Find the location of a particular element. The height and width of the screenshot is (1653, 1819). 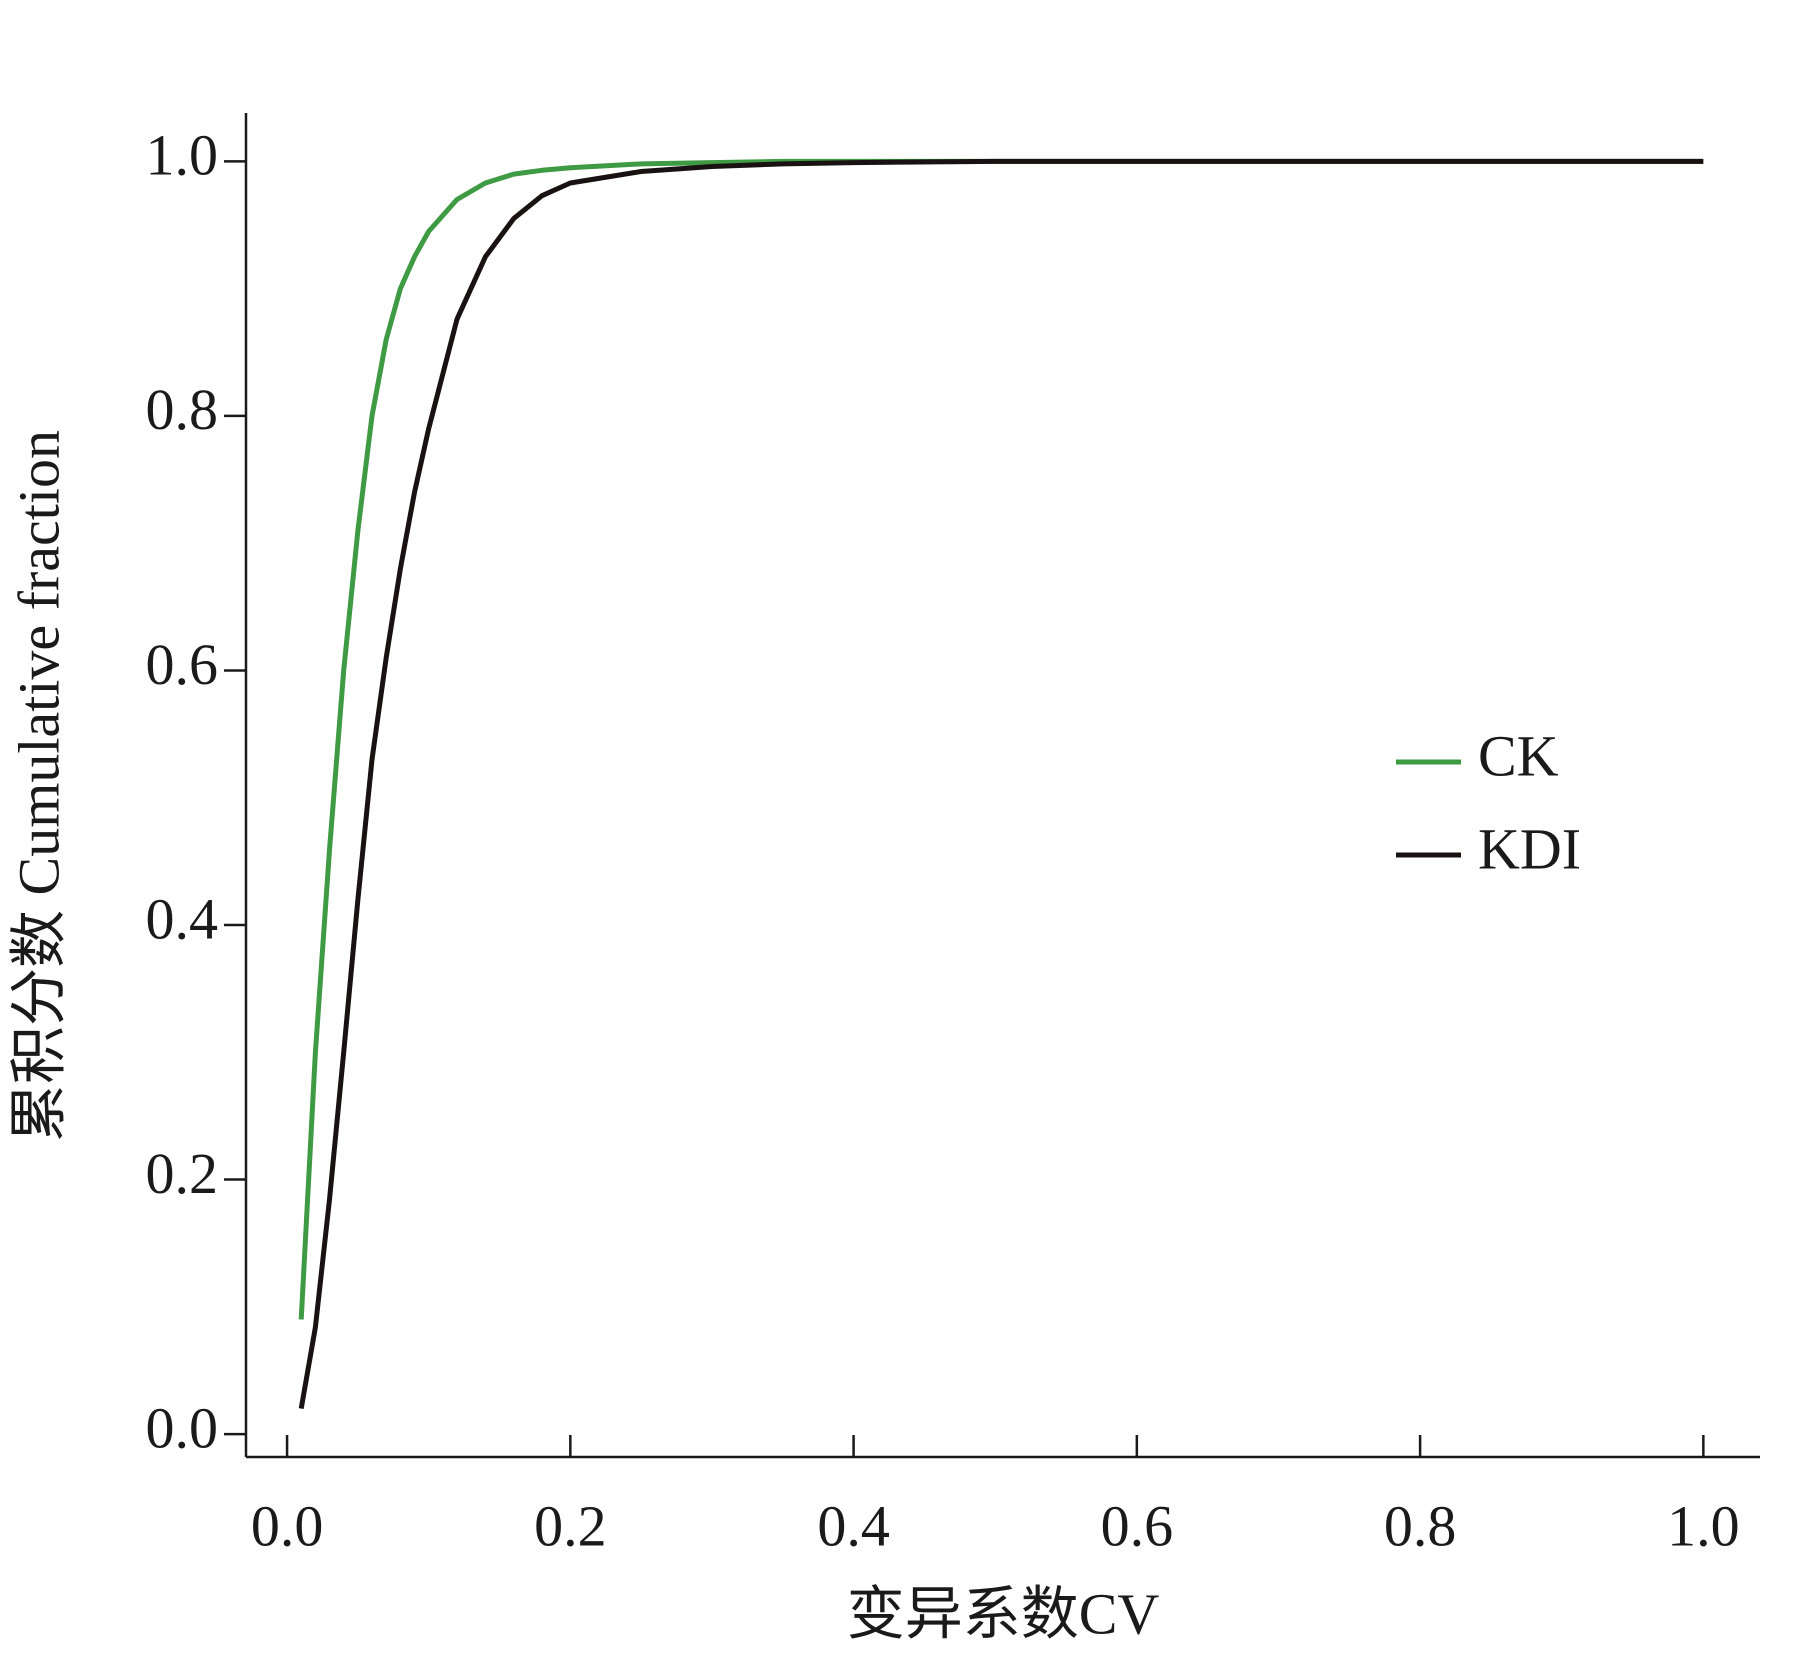

x-tick-label: 0.6 is located at coordinates (1137, 1525).